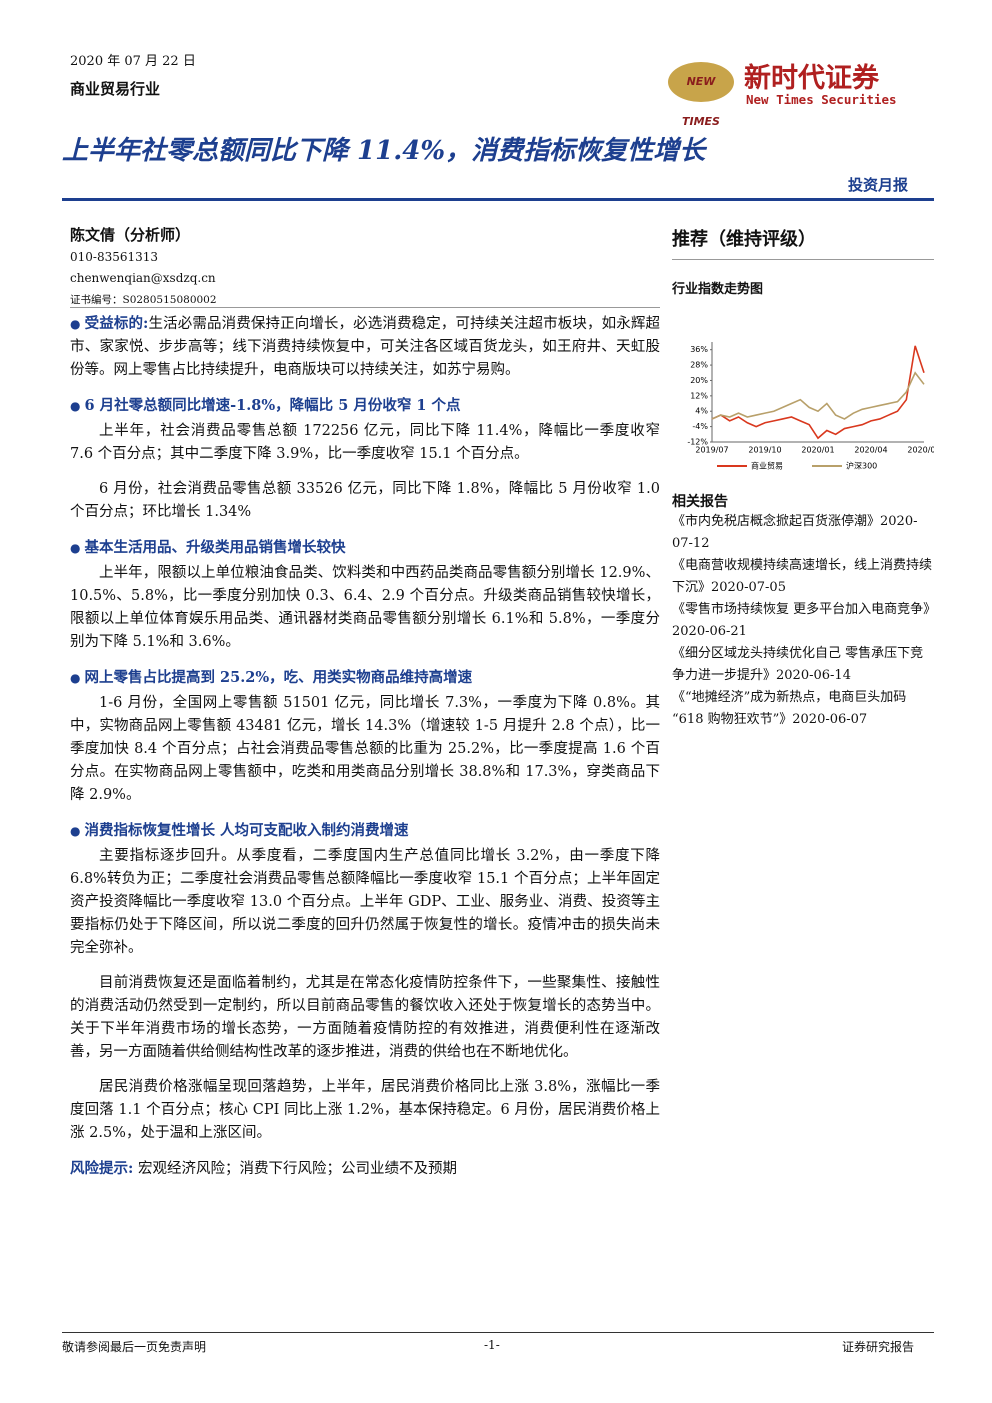 Image resolution: width=992 pixels, height=1403 pixels. Describe the element at coordinates (861, 466) in the screenshot. I see `legend-label: 沪深300` at that location.